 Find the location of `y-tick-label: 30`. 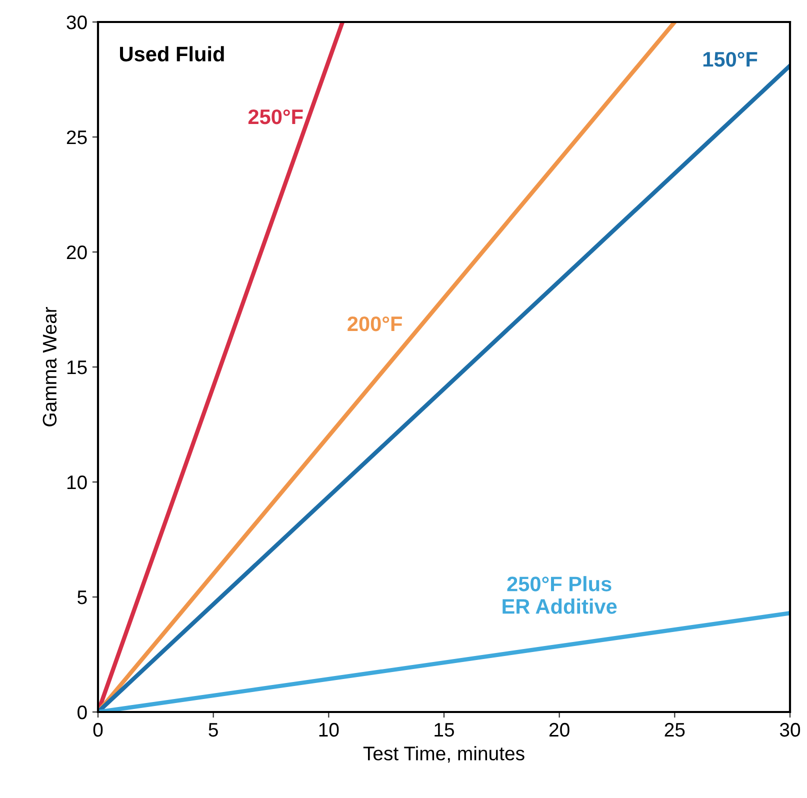

y-tick-label: 30 is located at coordinates (76, 22).